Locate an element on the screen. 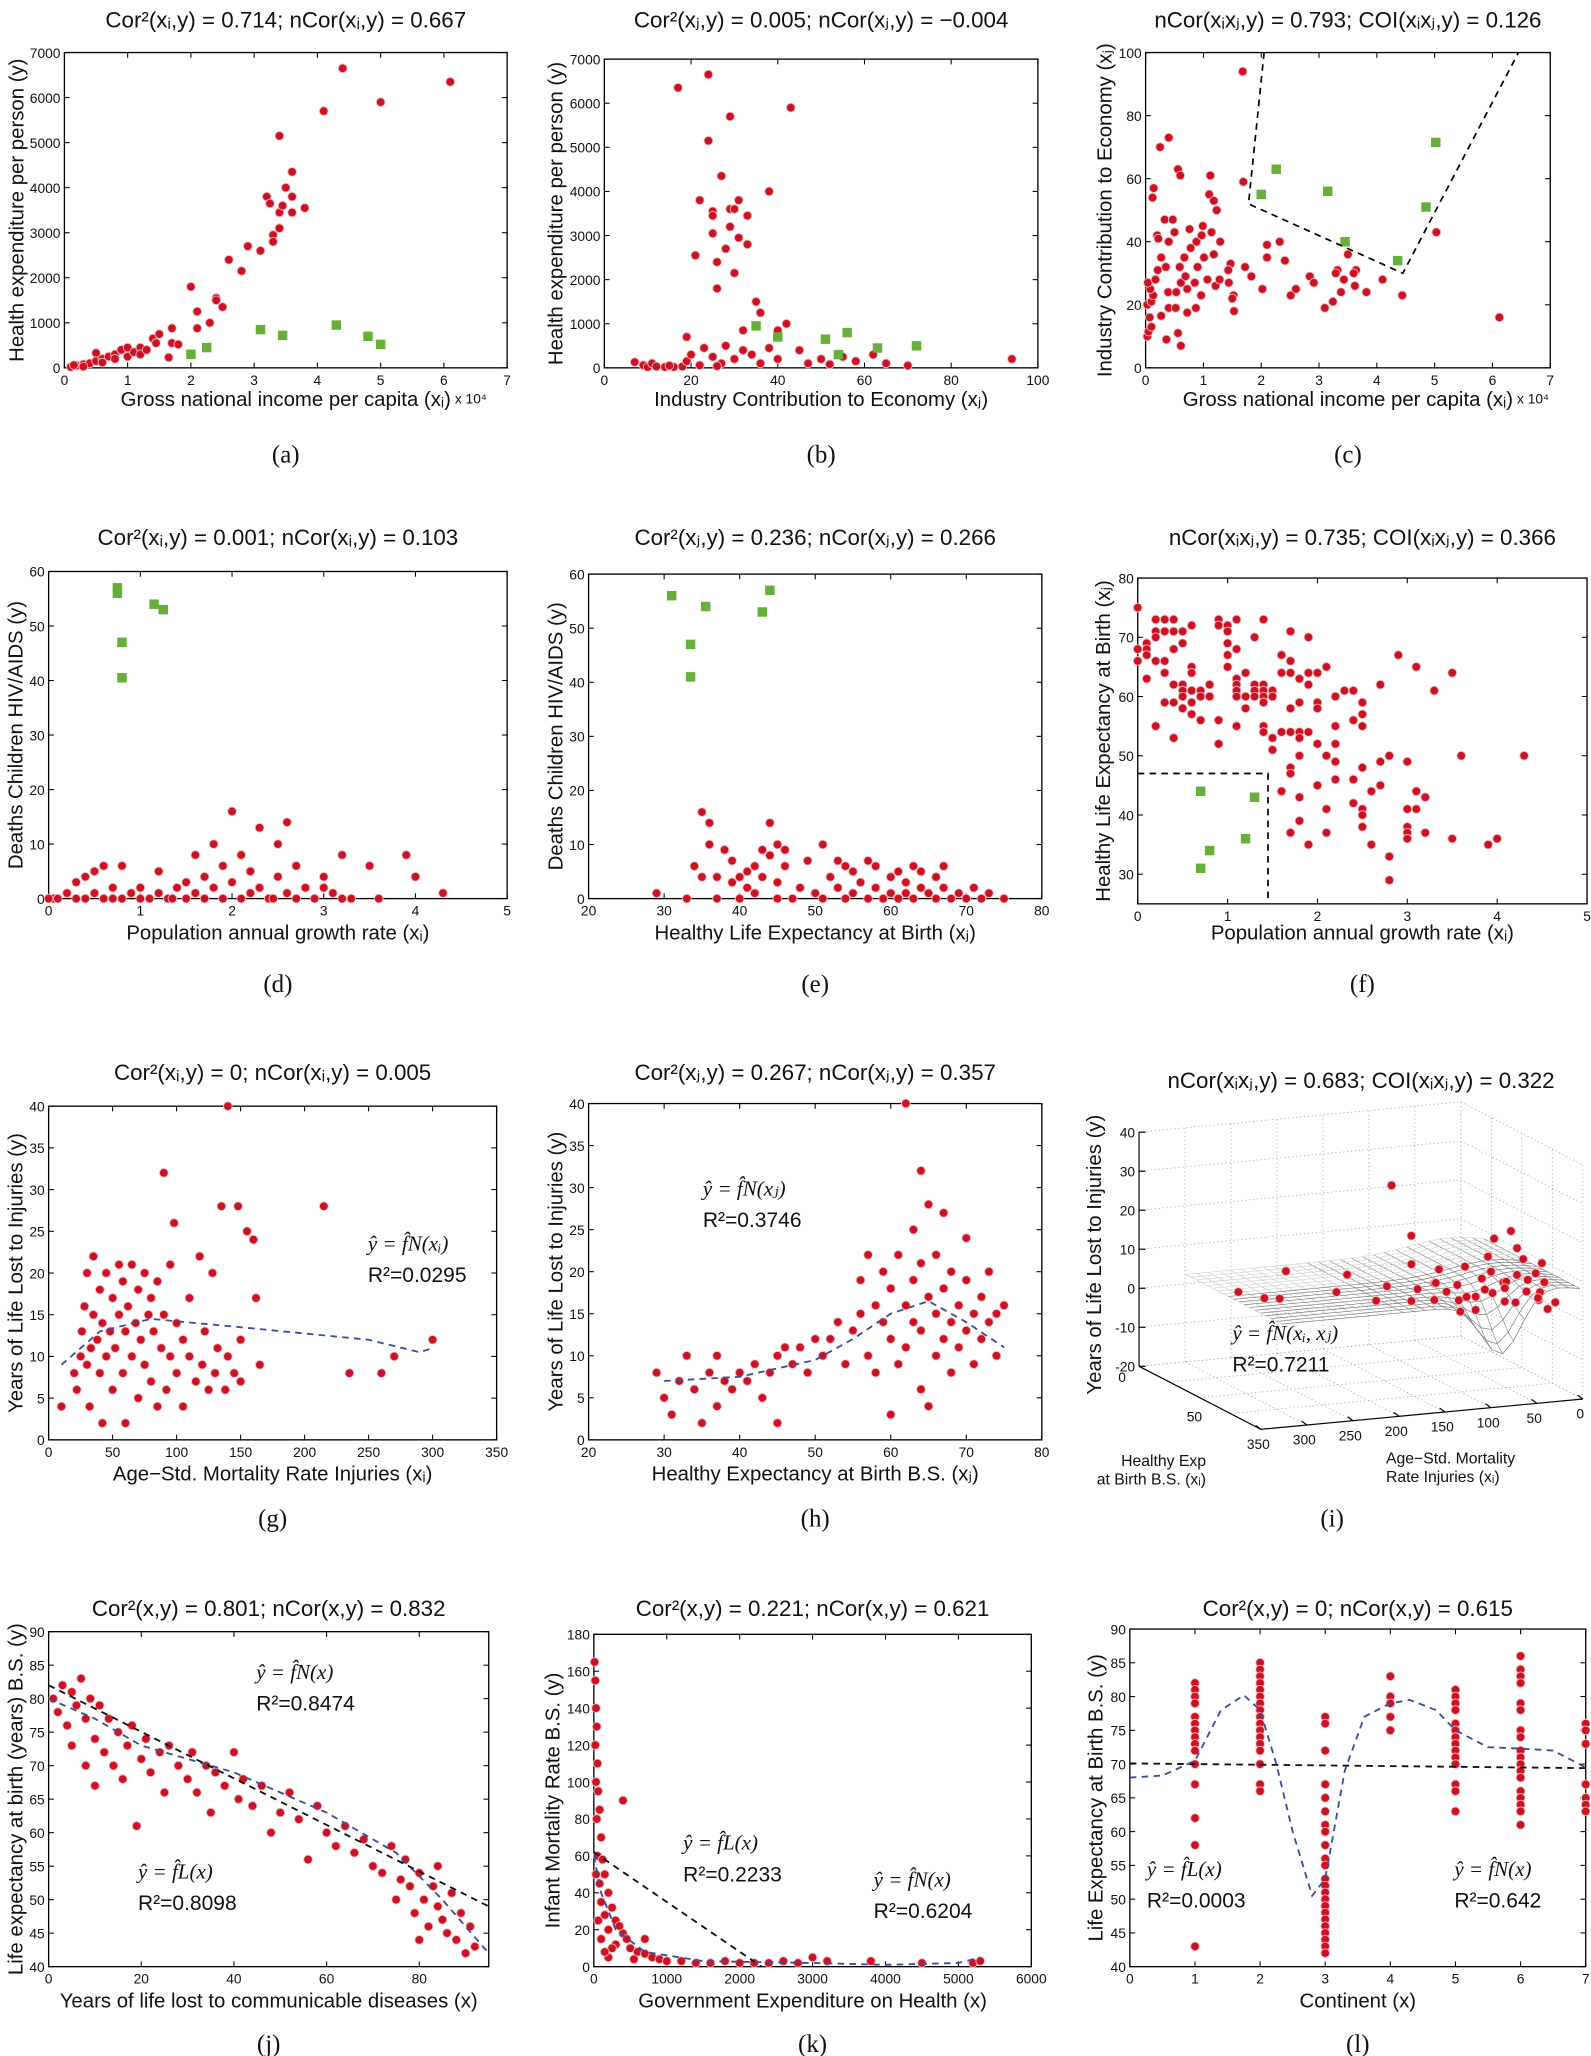 The width and height of the screenshot is (1591, 2056). x-tick-label: 2 is located at coordinates (1260, 1979).